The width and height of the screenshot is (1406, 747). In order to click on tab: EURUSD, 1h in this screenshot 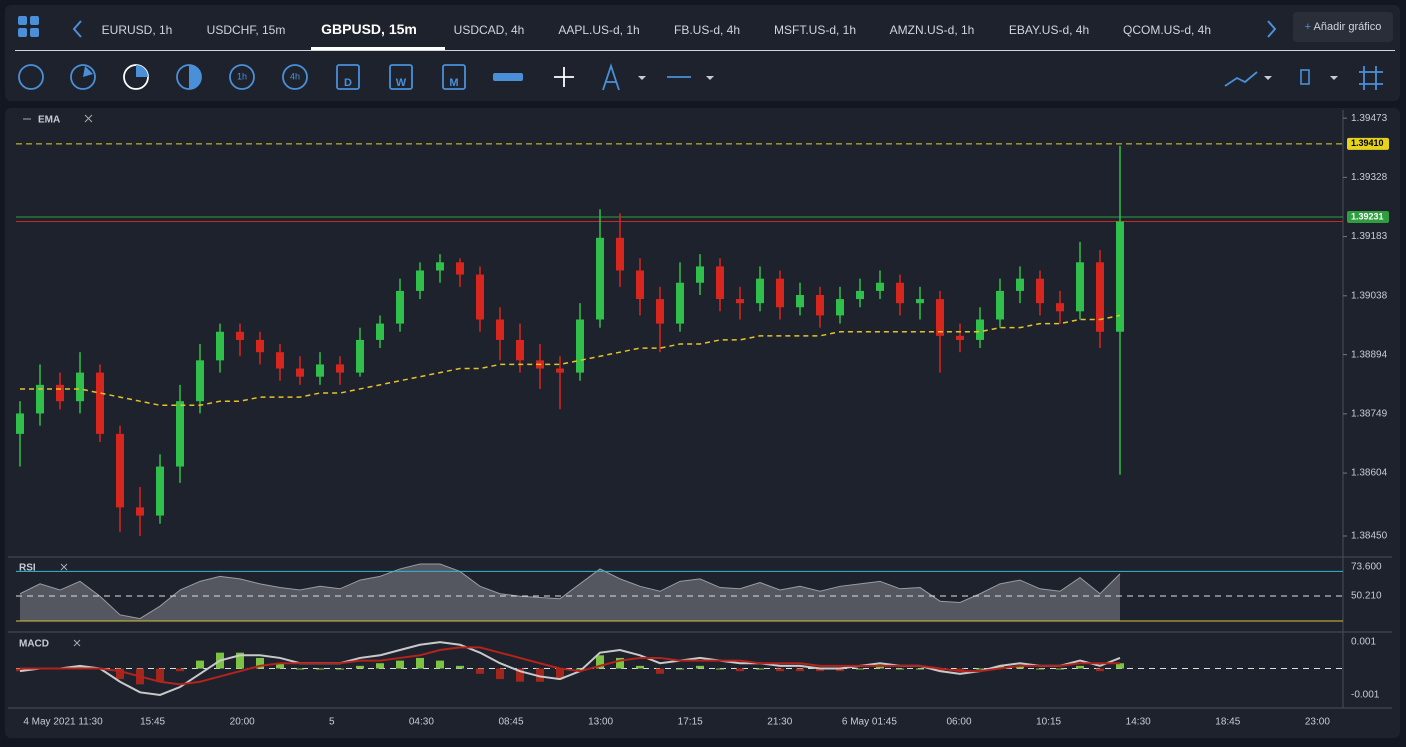, I will do `click(137, 30)`.